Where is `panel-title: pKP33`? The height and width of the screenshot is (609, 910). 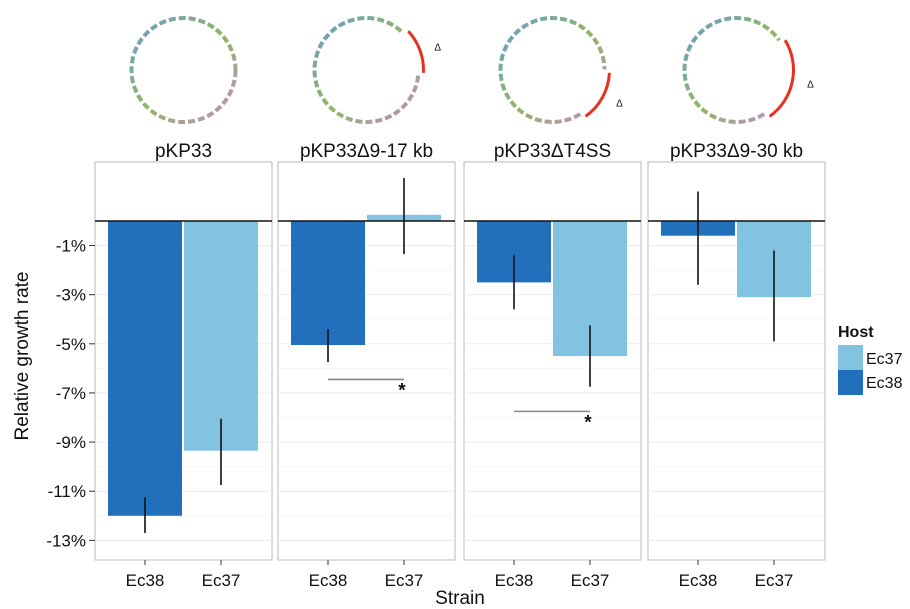
panel-title: pKP33 is located at coordinates (183, 151).